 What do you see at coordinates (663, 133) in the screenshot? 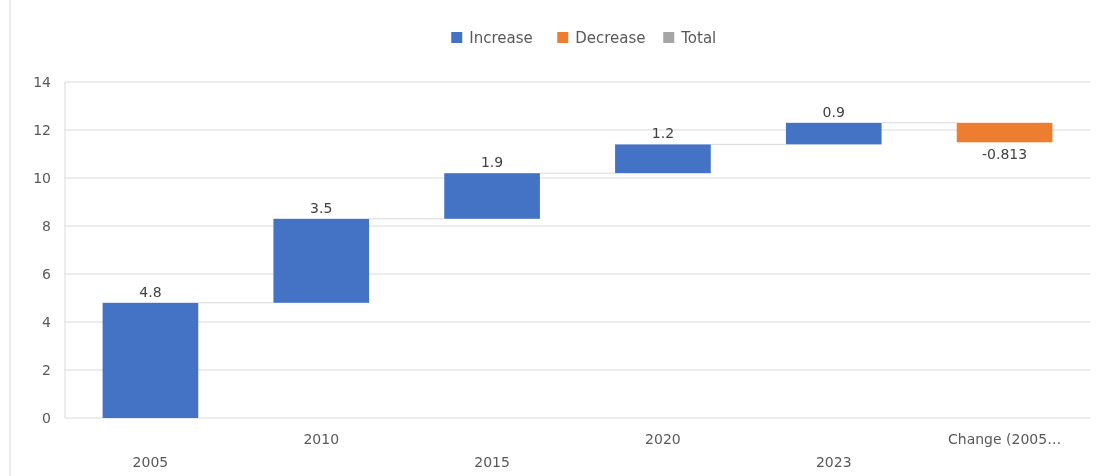
I see `data-label: 1.2` at bounding box center [663, 133].